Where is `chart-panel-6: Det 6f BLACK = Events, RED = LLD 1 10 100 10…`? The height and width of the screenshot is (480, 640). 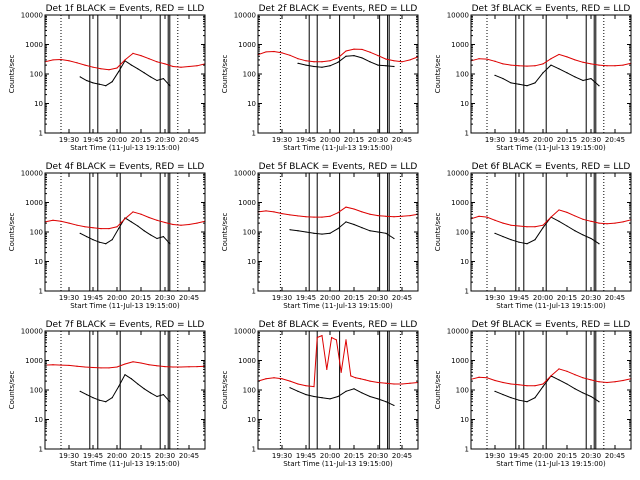 chart-panel-6: Det 6f BLACK = Events, RED = LLD 1 10 100 10… is located at coordinates (533, 236).